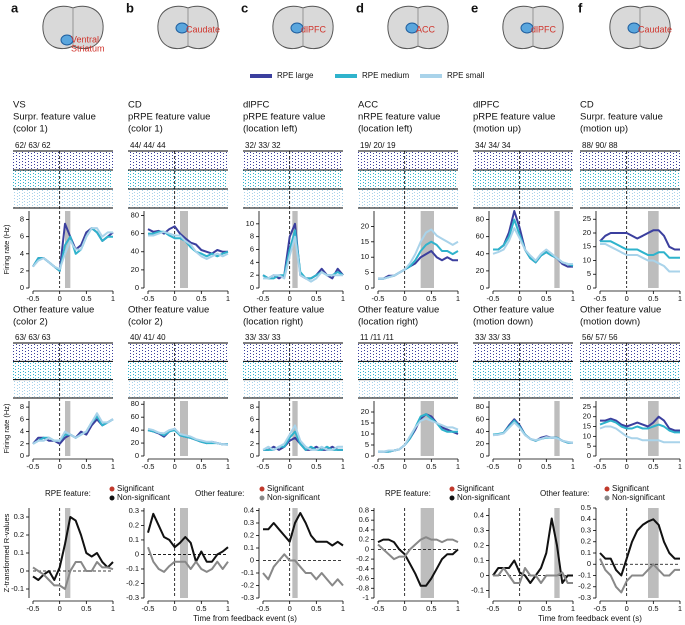 This screenshot has height=625, width=685. Describe the element at coordinates (135, 442) in the screenshot. I see `y-tick-label: 20` at that location.